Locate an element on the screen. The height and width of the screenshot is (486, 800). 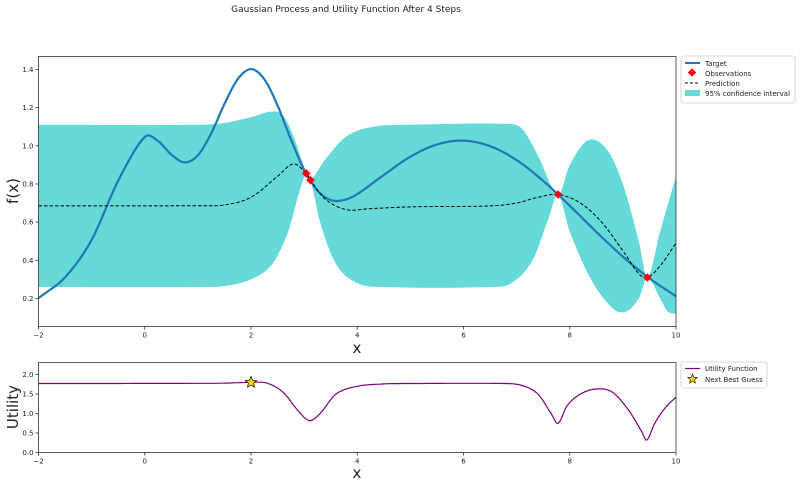
gp-ylabel: f(x) is located at coordinates (13, 191).